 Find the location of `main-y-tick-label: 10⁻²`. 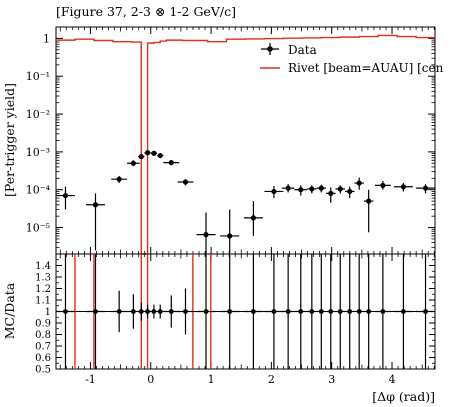

main-y-tick-label: 10⁻² is located at coordinates (38, 114).